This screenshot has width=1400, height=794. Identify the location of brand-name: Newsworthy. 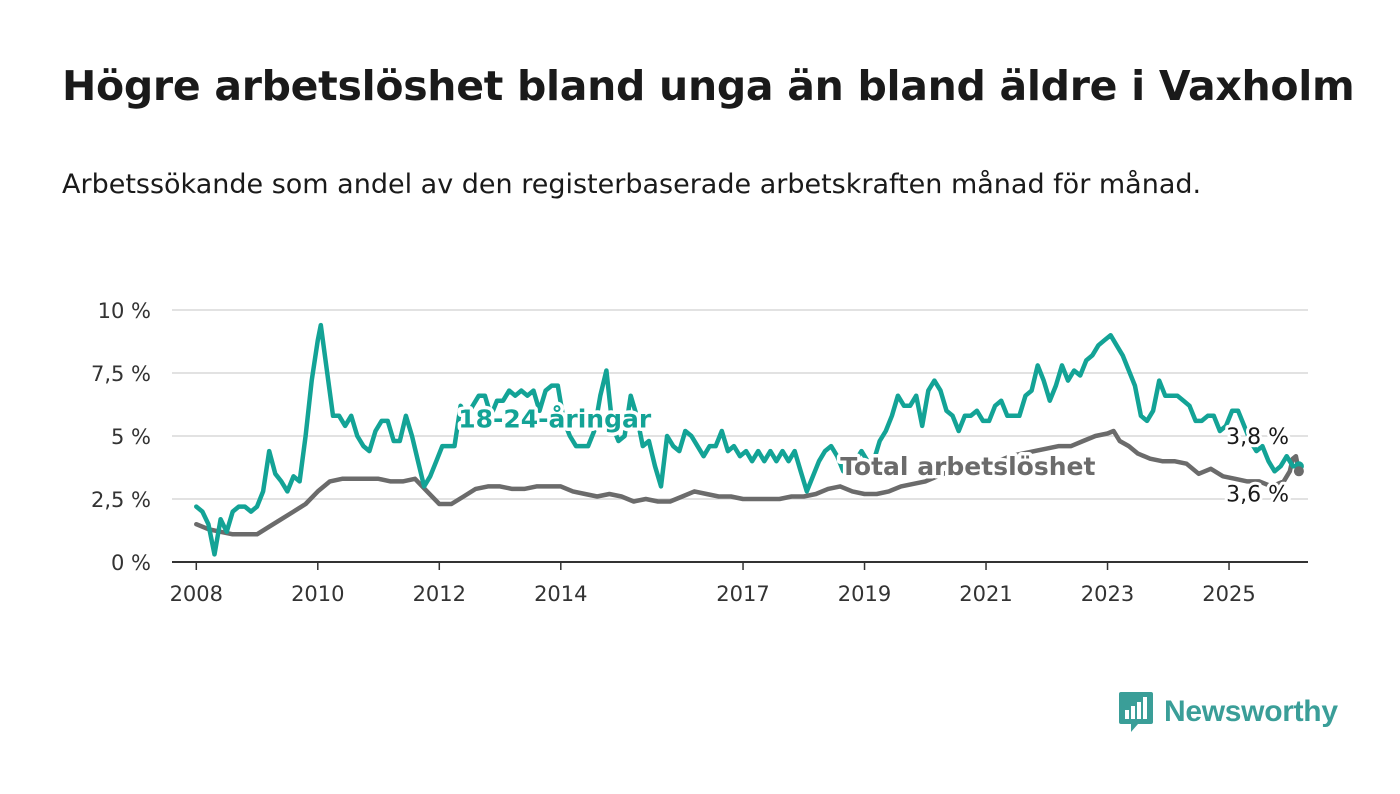
(1251, 711).